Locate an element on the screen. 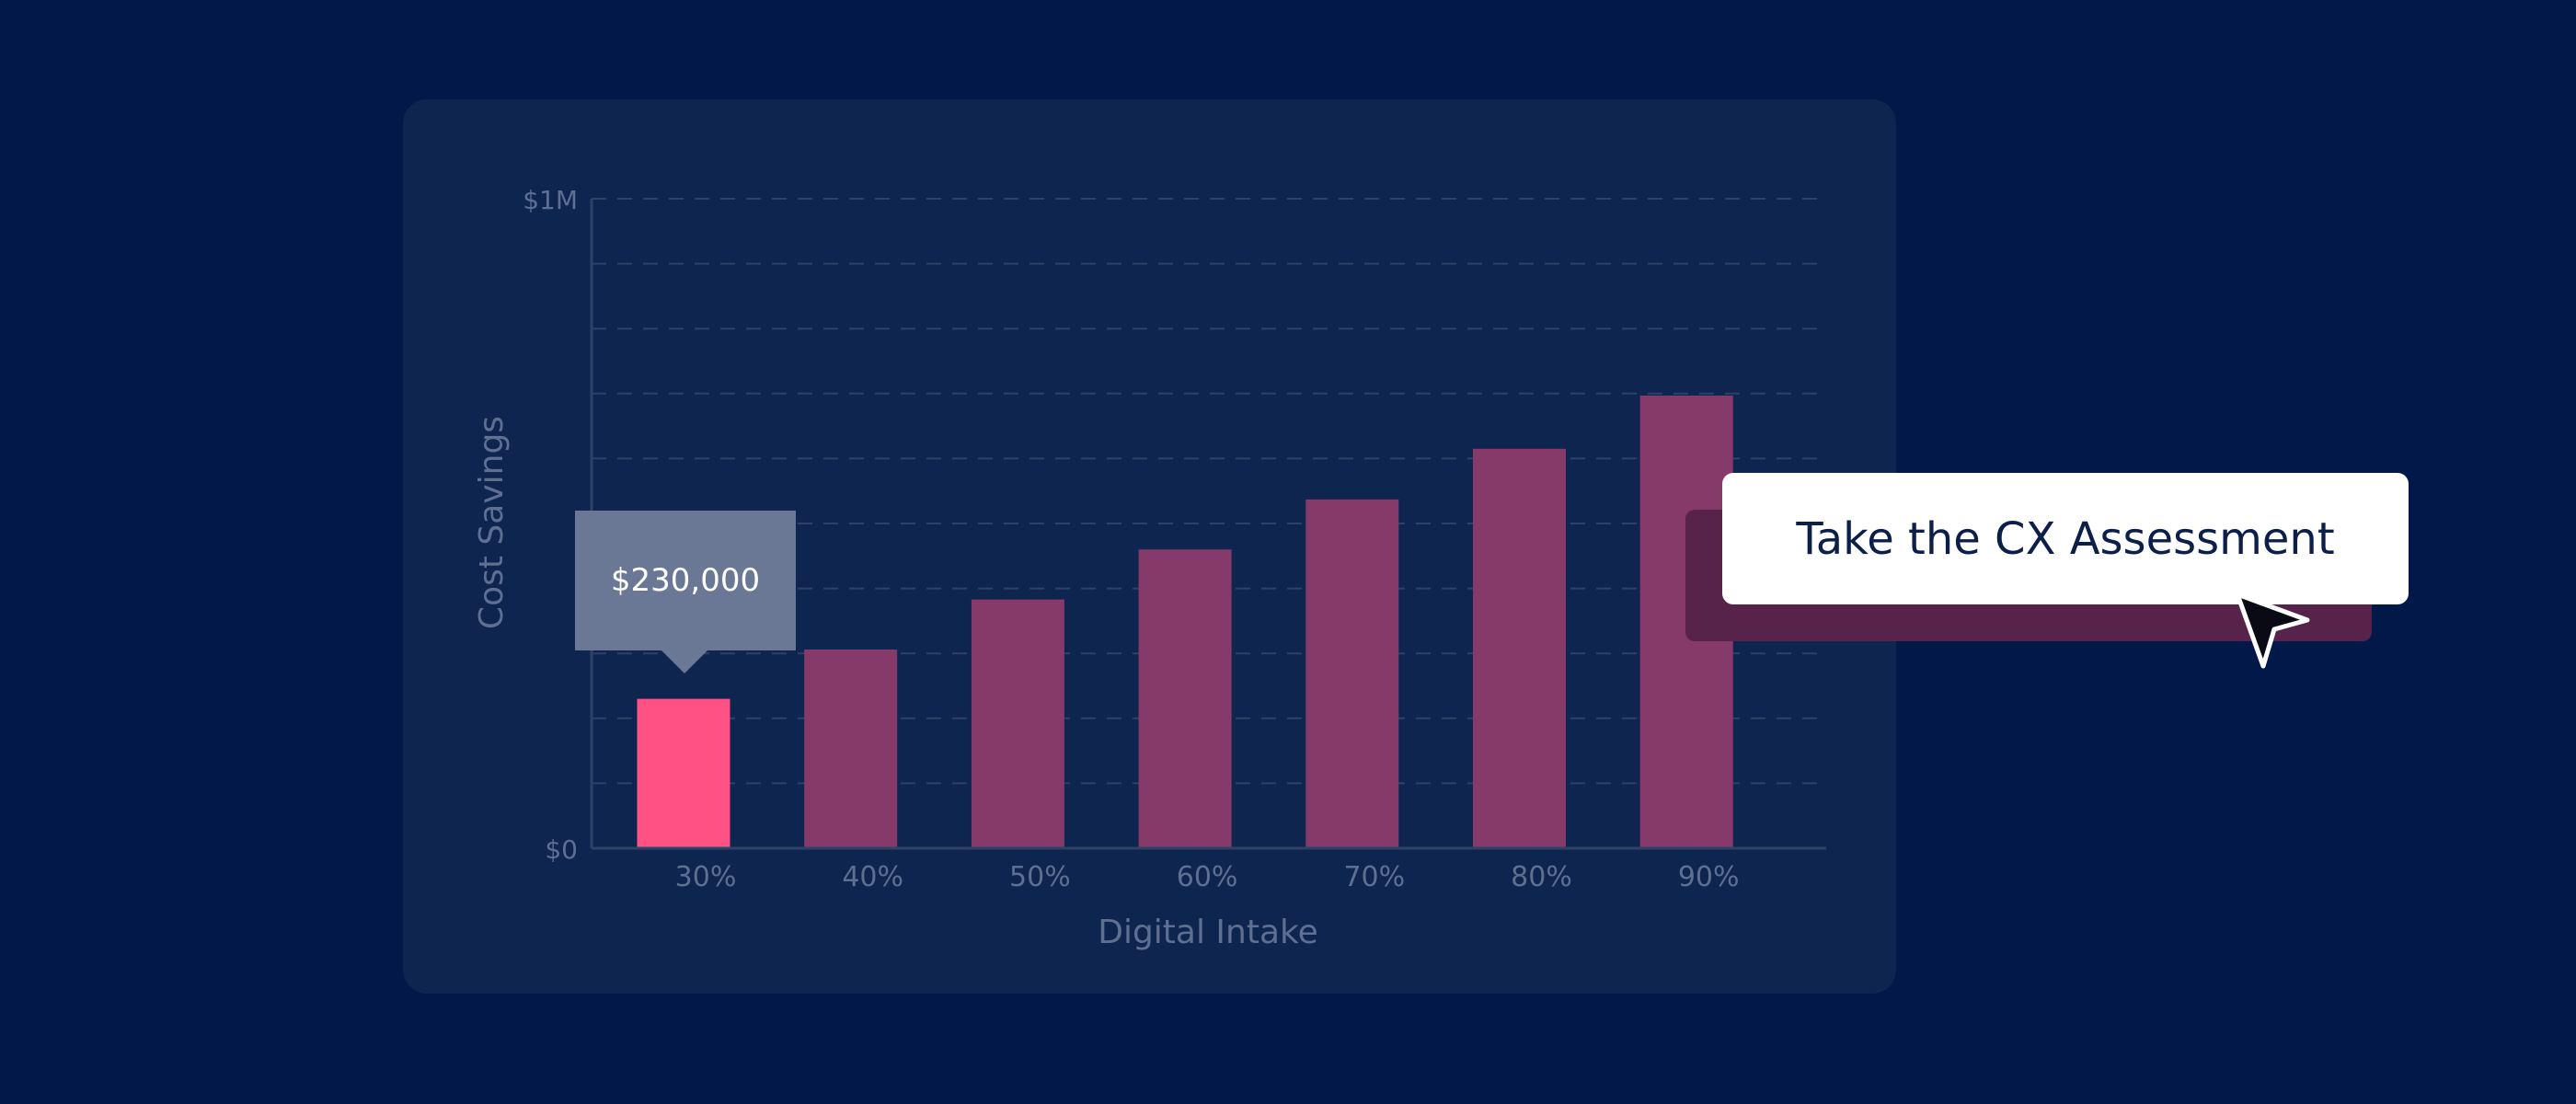 This screenshot has width=2576, height=1104. y-axis-title: Cost Savings is located at coordinates (492, 522).